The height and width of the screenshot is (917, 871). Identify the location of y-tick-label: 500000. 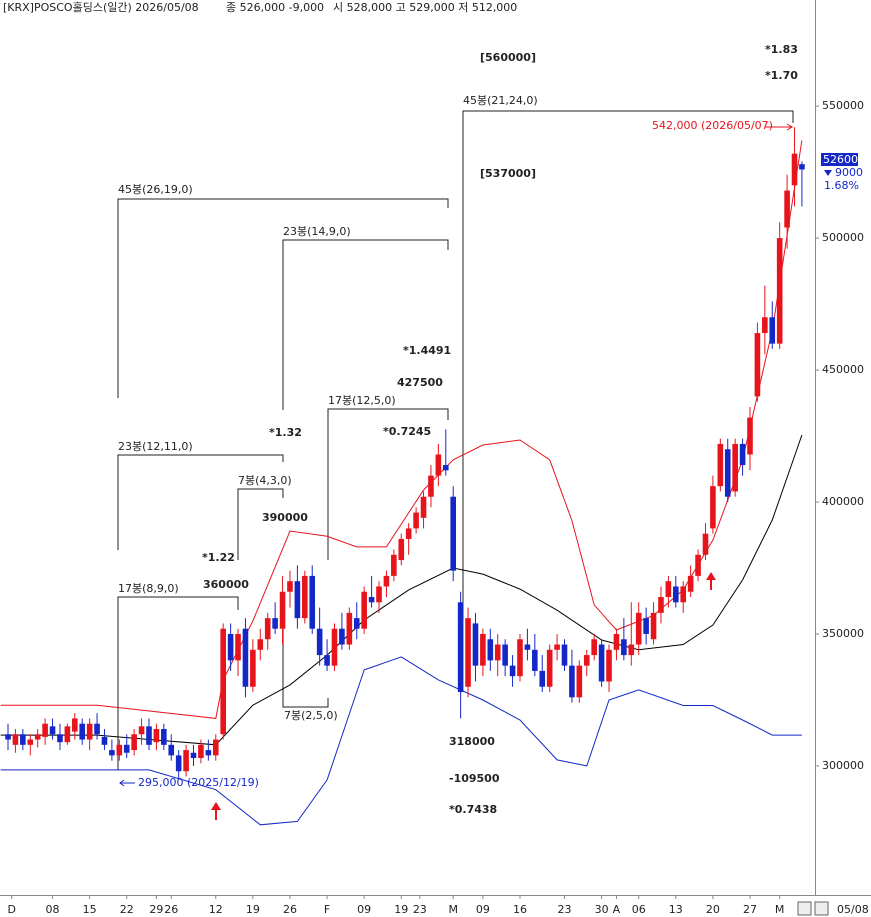
(843, 237).